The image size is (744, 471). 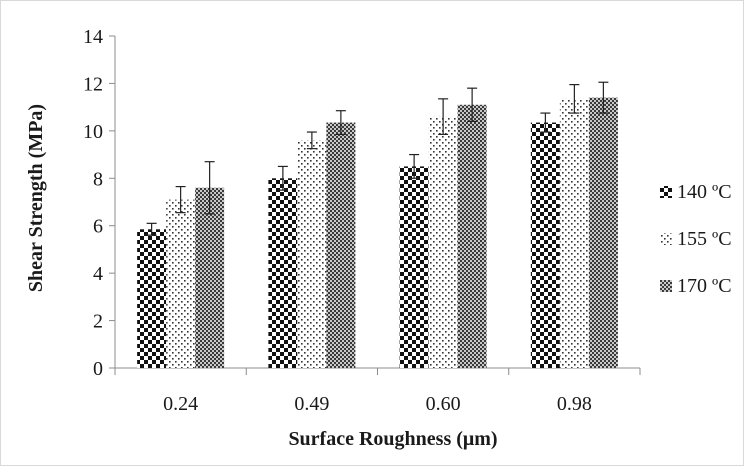 I want to click on y-tick-label: 8, so click(x=98, y=179).